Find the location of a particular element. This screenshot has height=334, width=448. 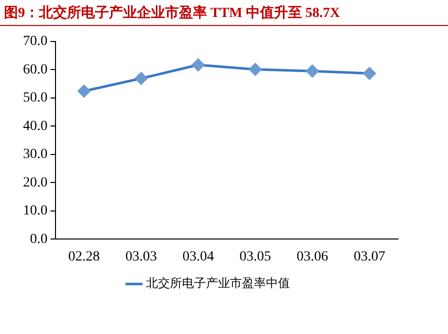

y-tick-label: 20.0 is located at coordinates (35, 182).